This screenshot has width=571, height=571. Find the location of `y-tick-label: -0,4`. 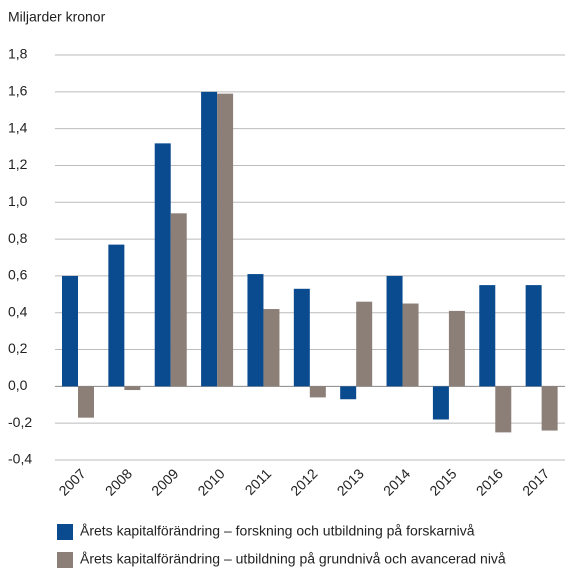

y-tick-label: -0,4 is located at coordinates (20, 459).